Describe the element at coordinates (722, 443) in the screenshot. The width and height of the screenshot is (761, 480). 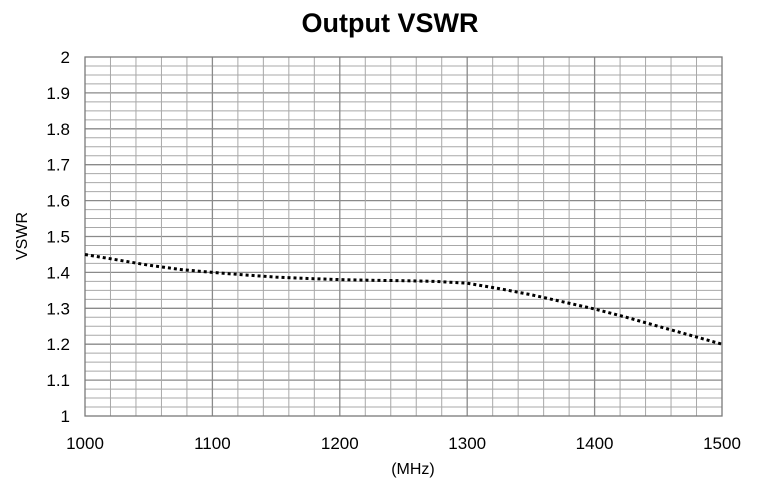
I see `x-tick-label: 1500` at that location.